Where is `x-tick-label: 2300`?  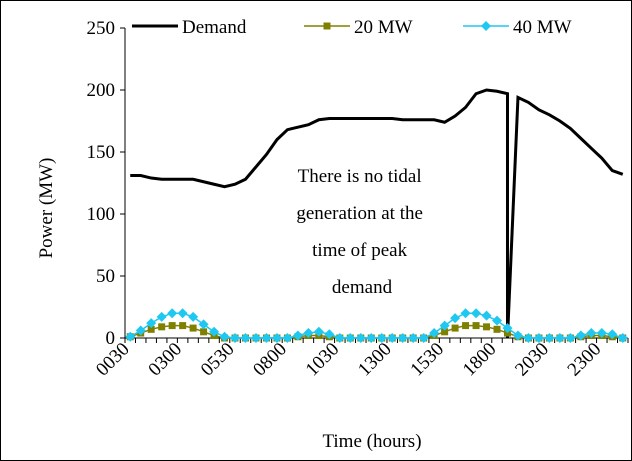 x-tick-label: 2300 is located at coordinates (585, 360).